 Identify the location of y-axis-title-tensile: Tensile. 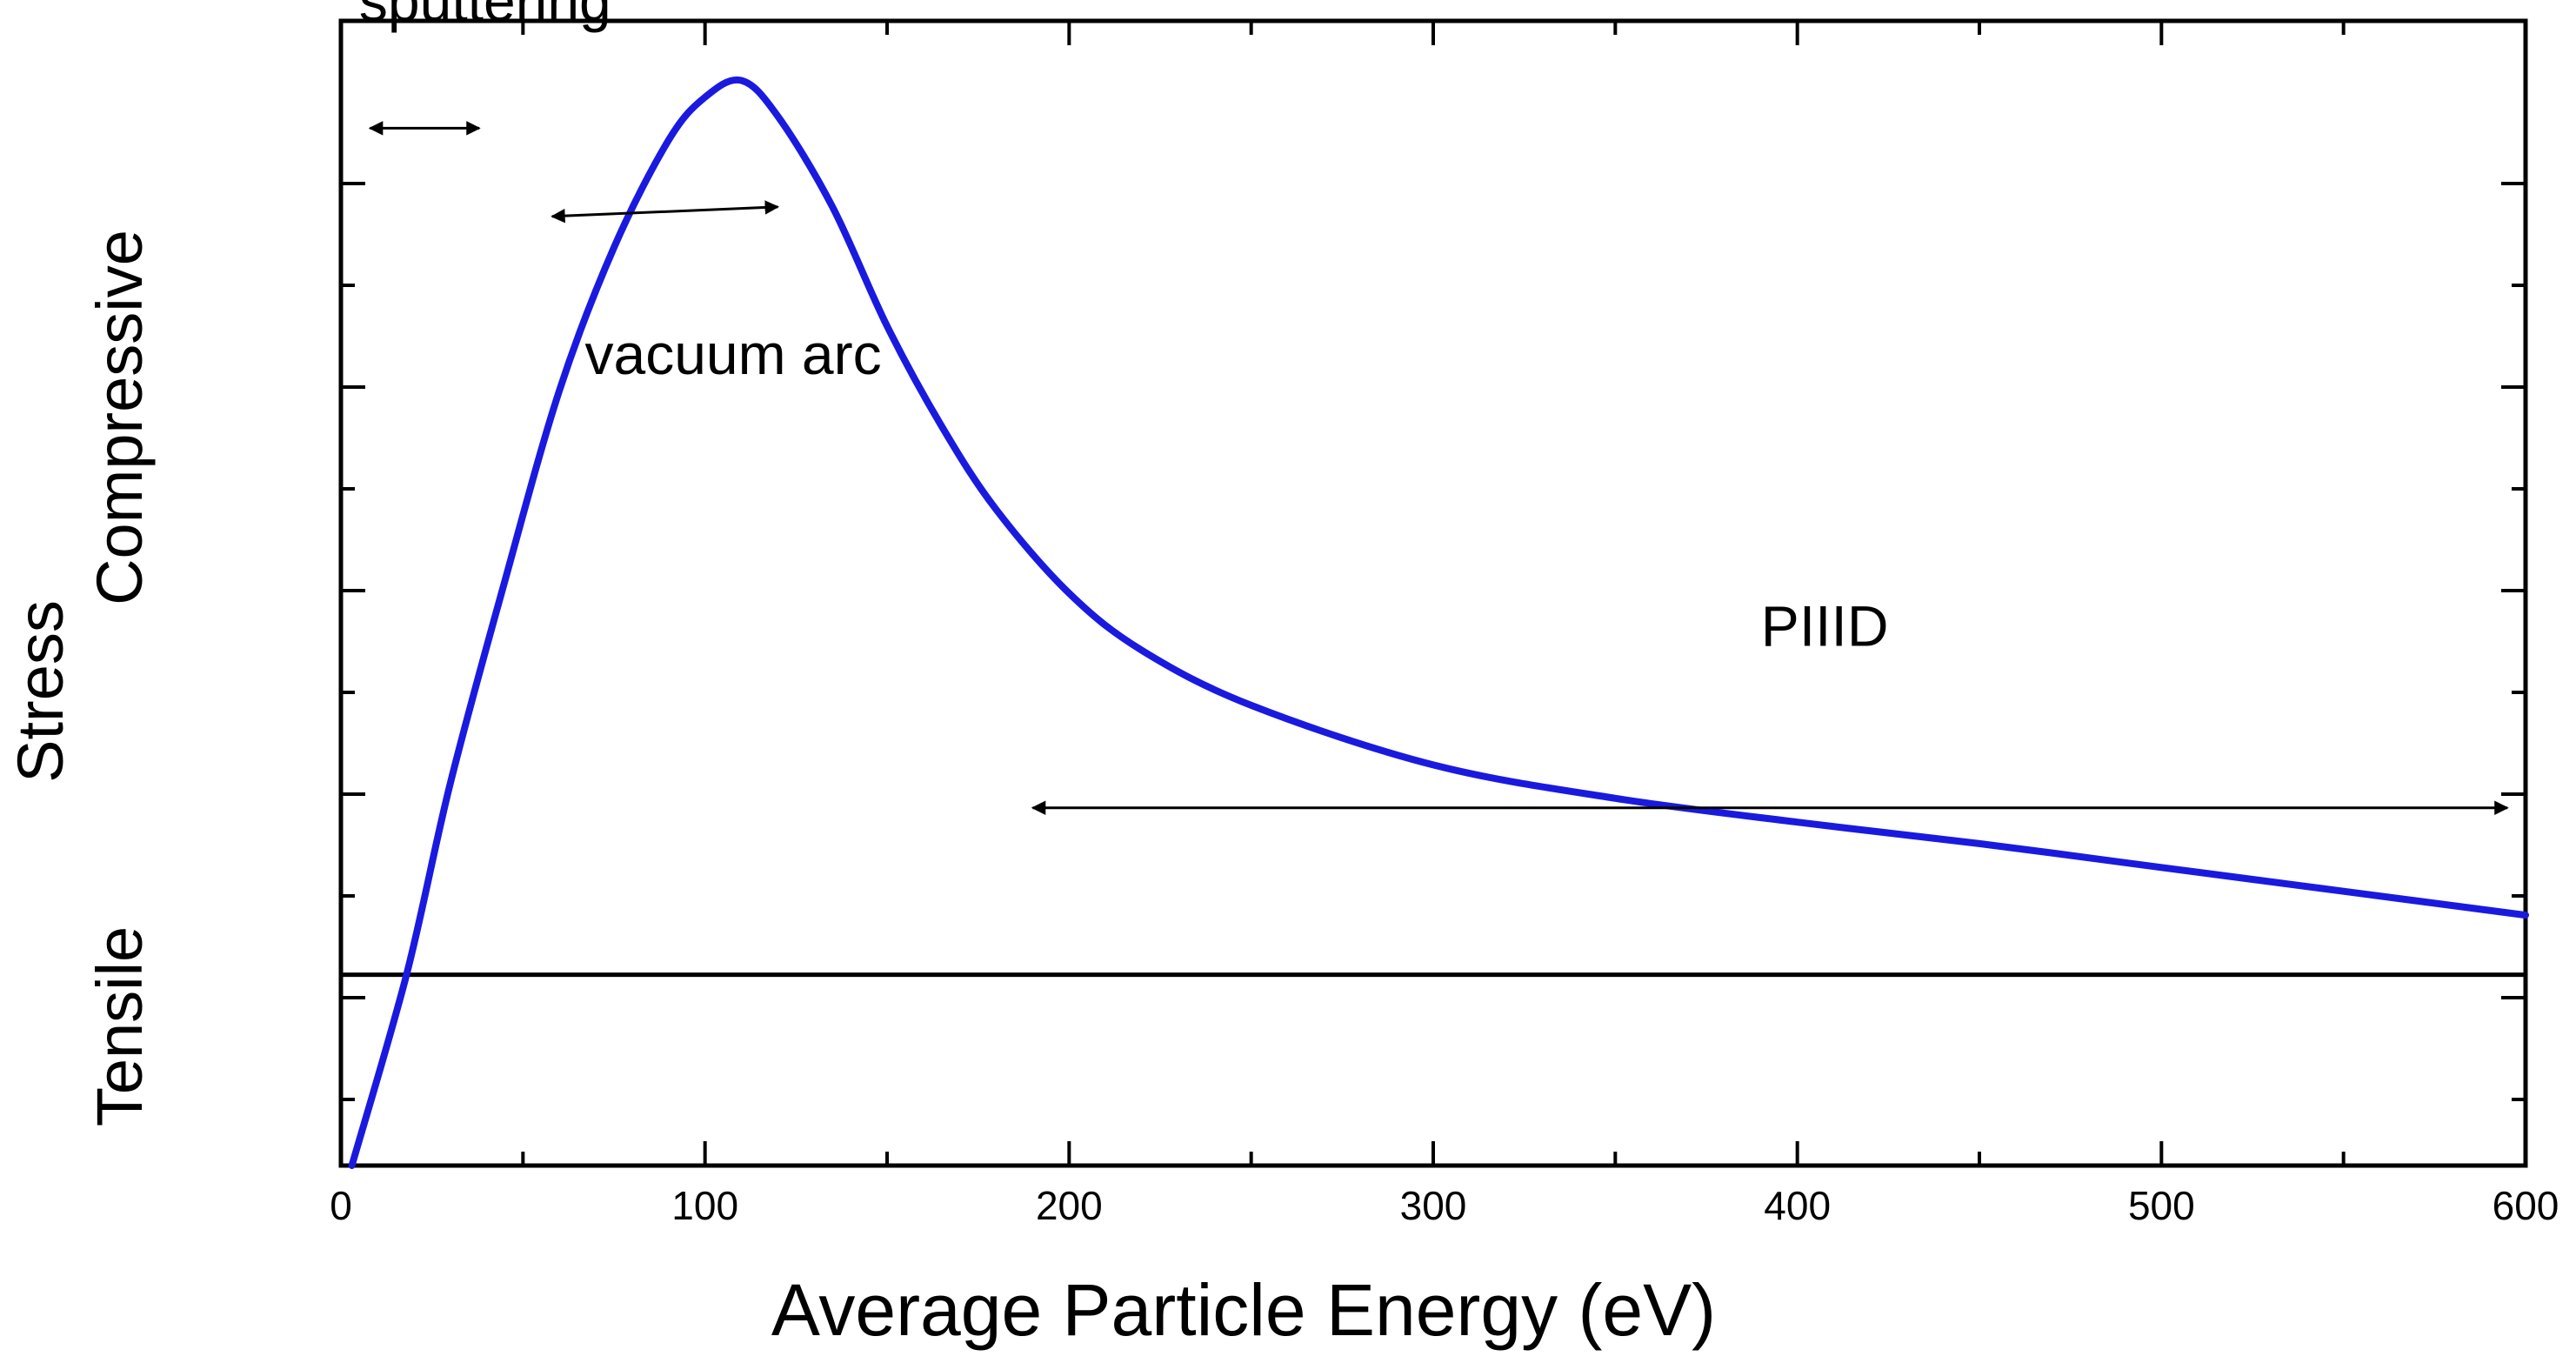
(119, 1026).